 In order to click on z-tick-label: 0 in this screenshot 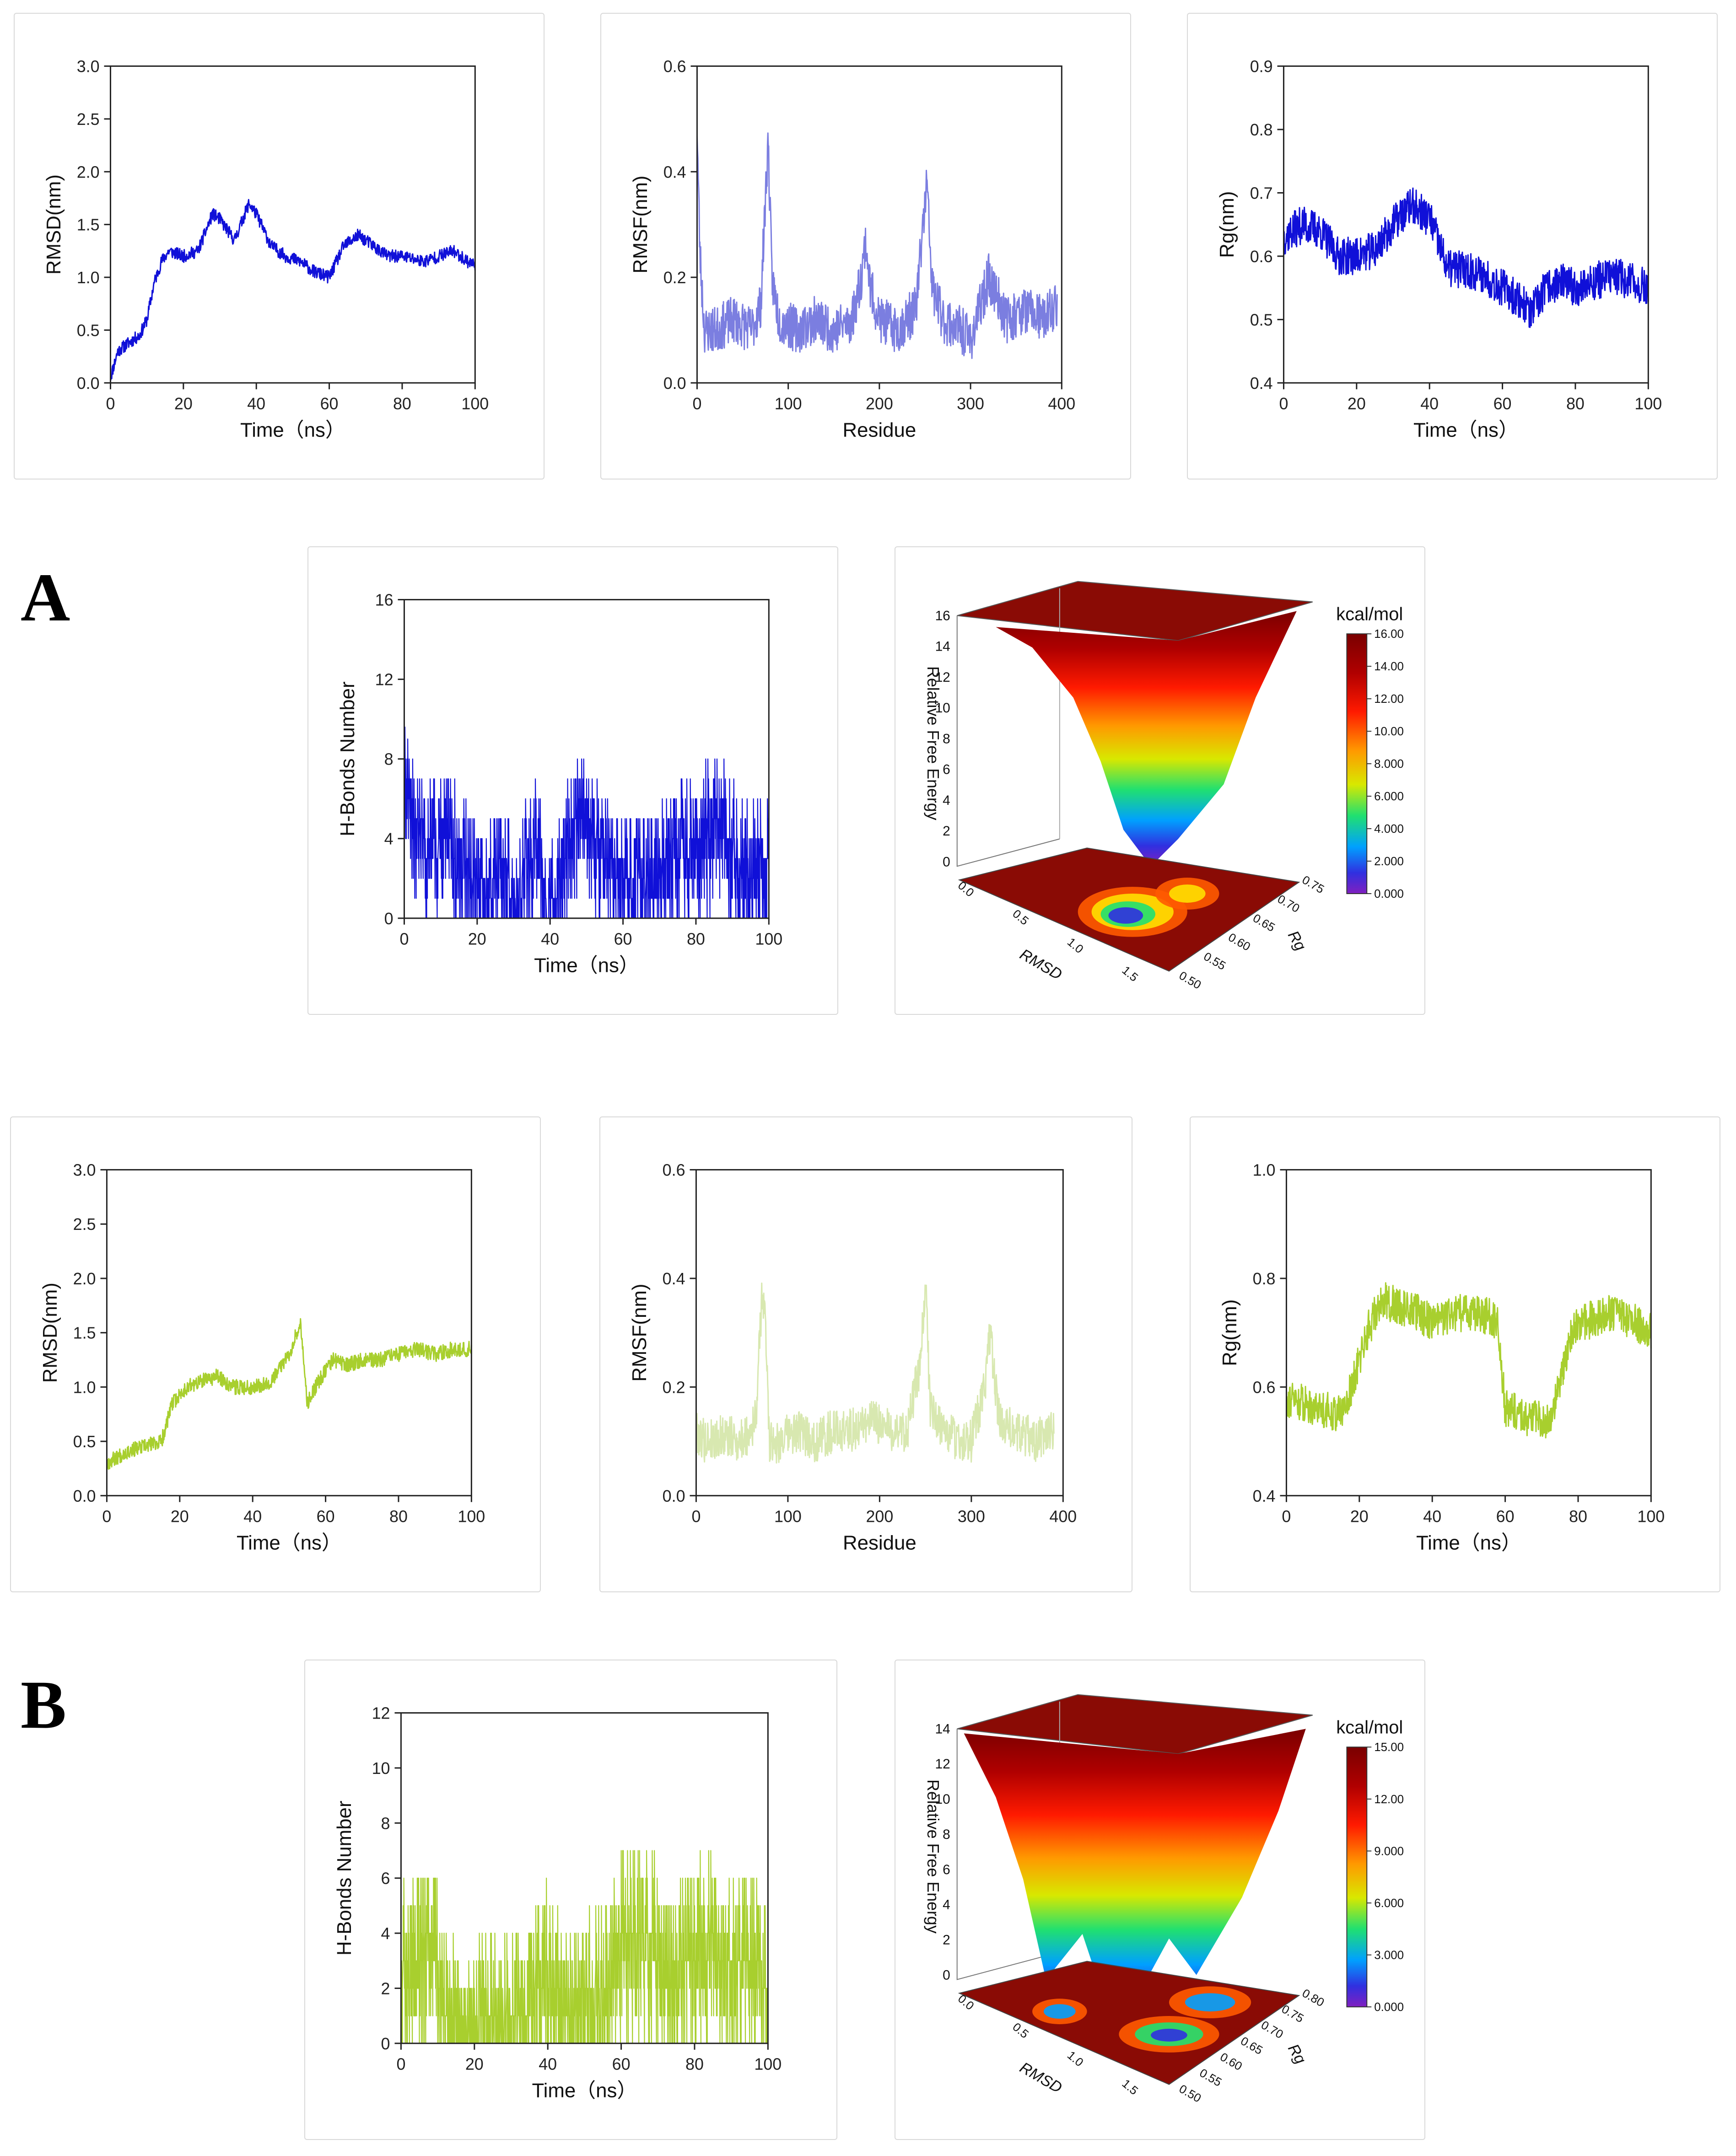, I will do `click(947, 1975)`.